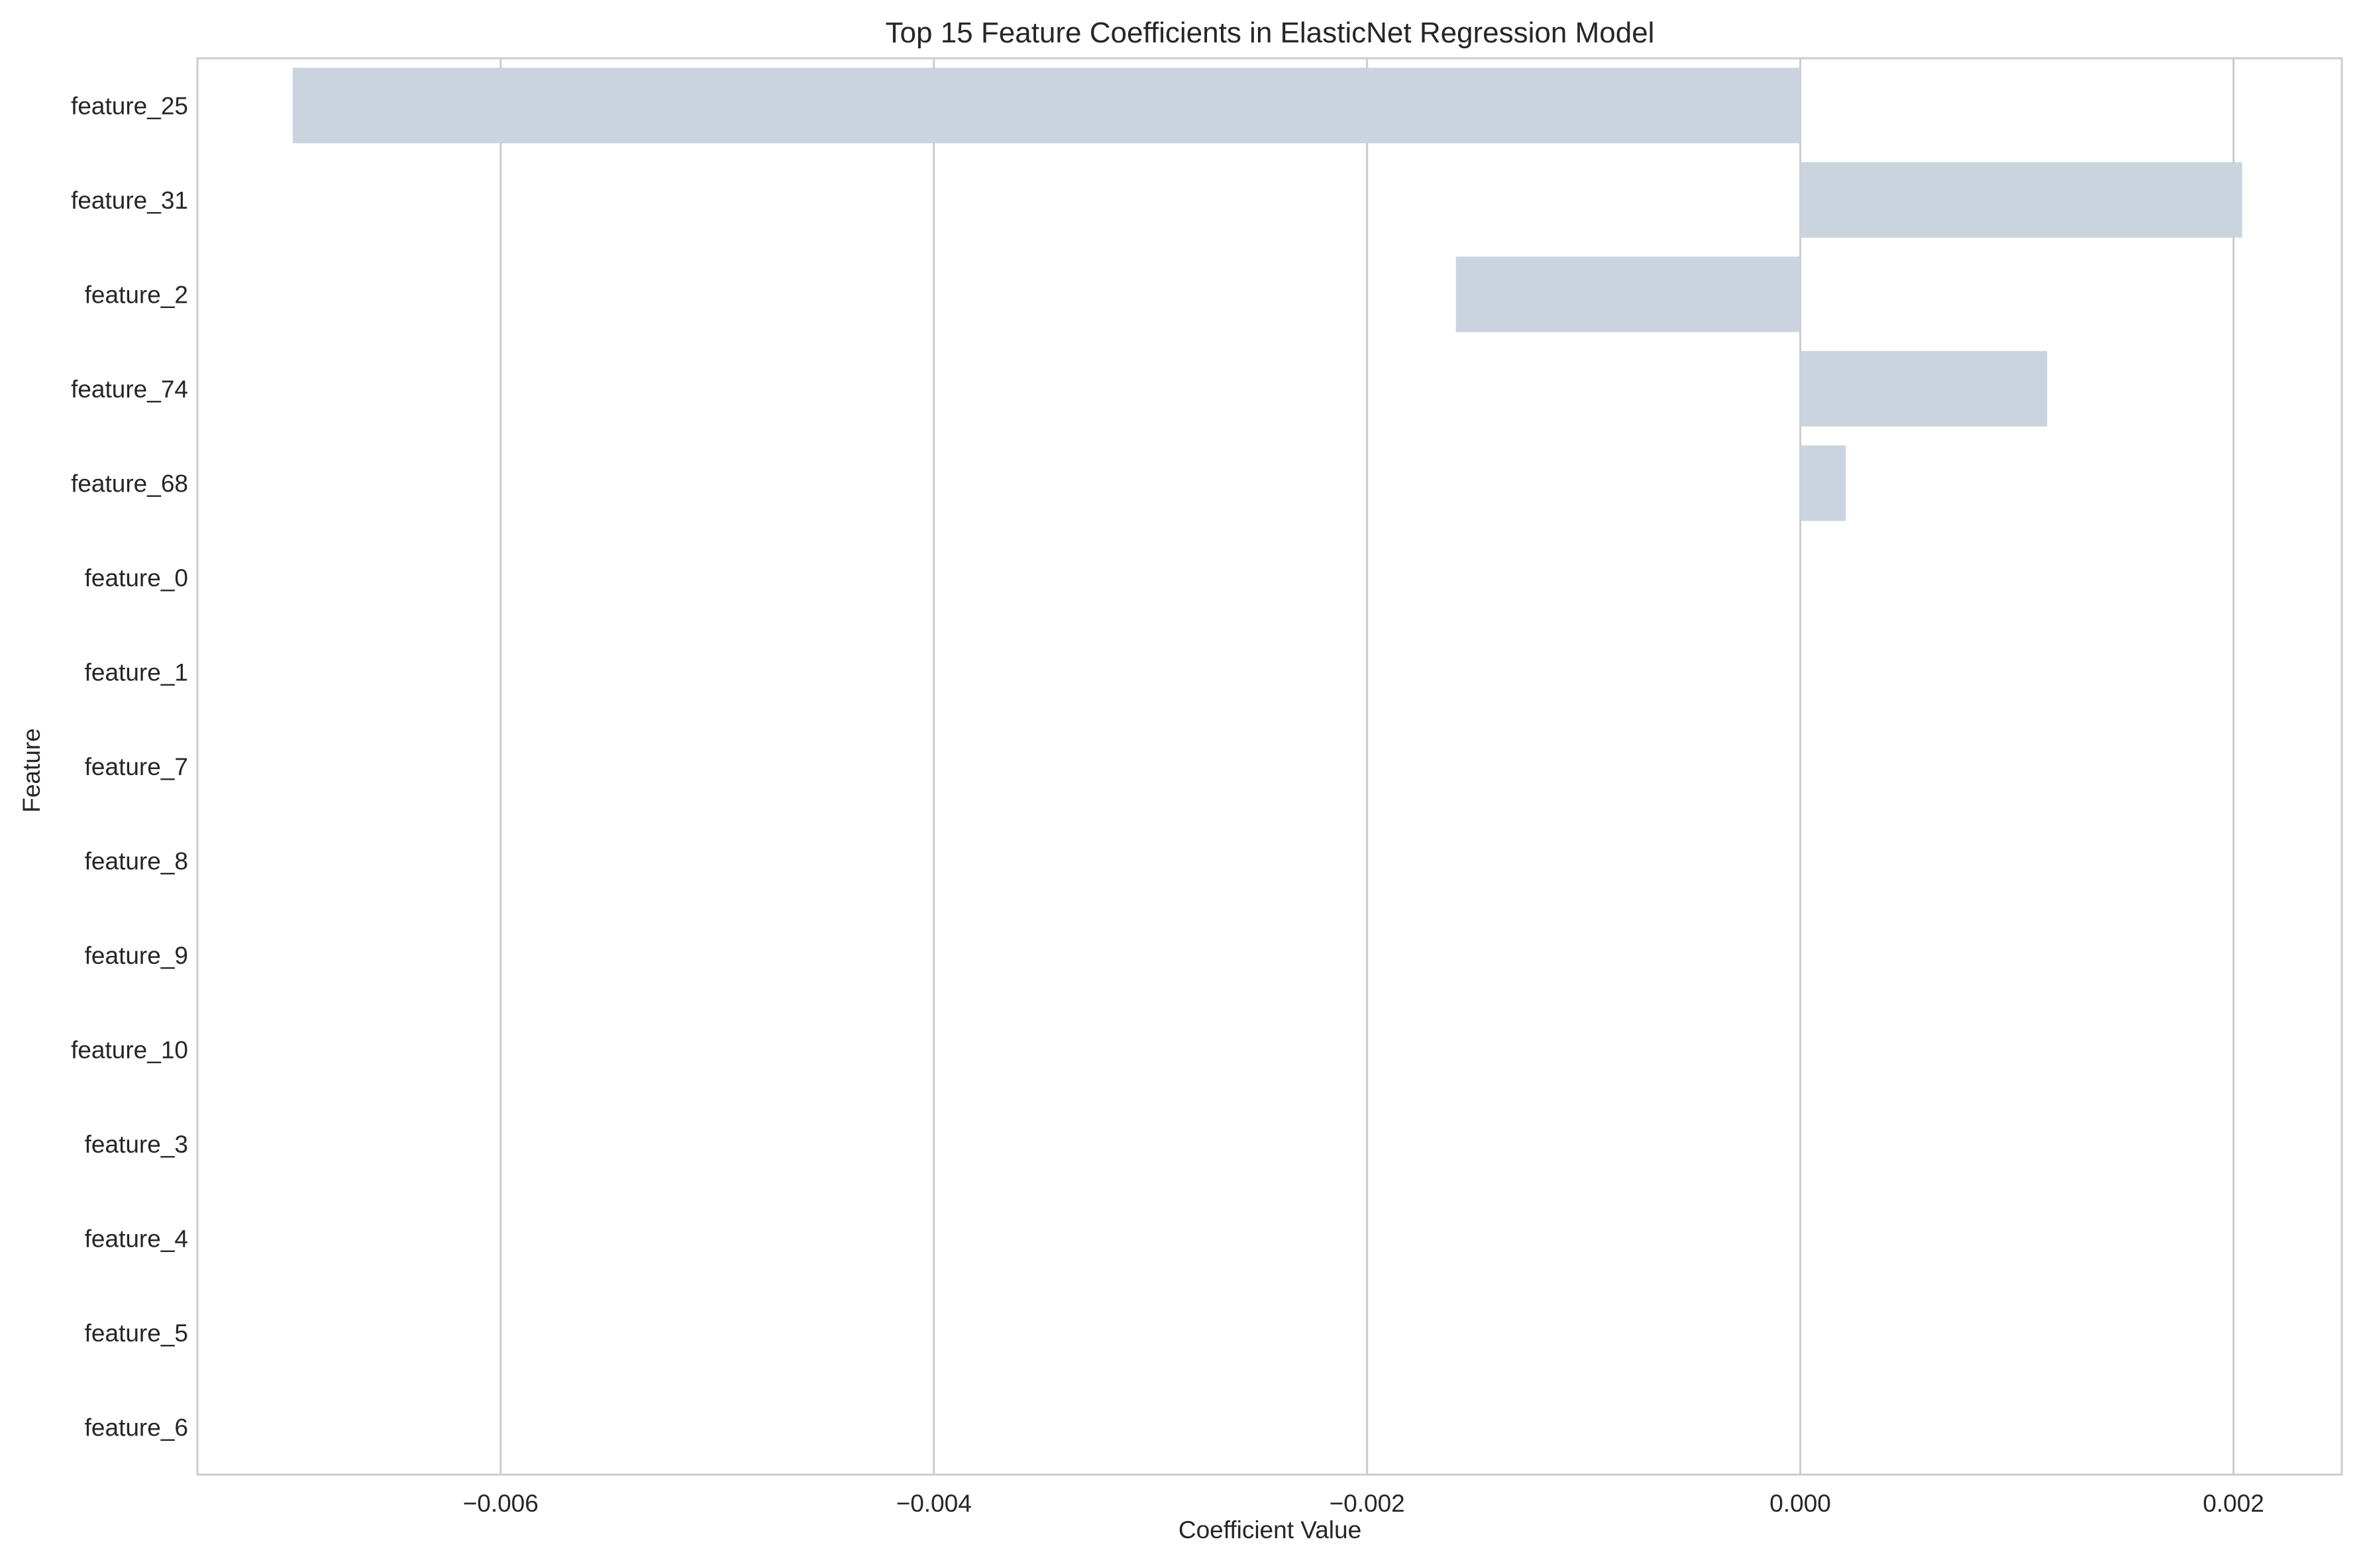 This screenshot has height=1568, width=2361. Describe the element at coordinates (1800, 1503) in the screenshot. I see `x-tick-label: 0.000` at that location.